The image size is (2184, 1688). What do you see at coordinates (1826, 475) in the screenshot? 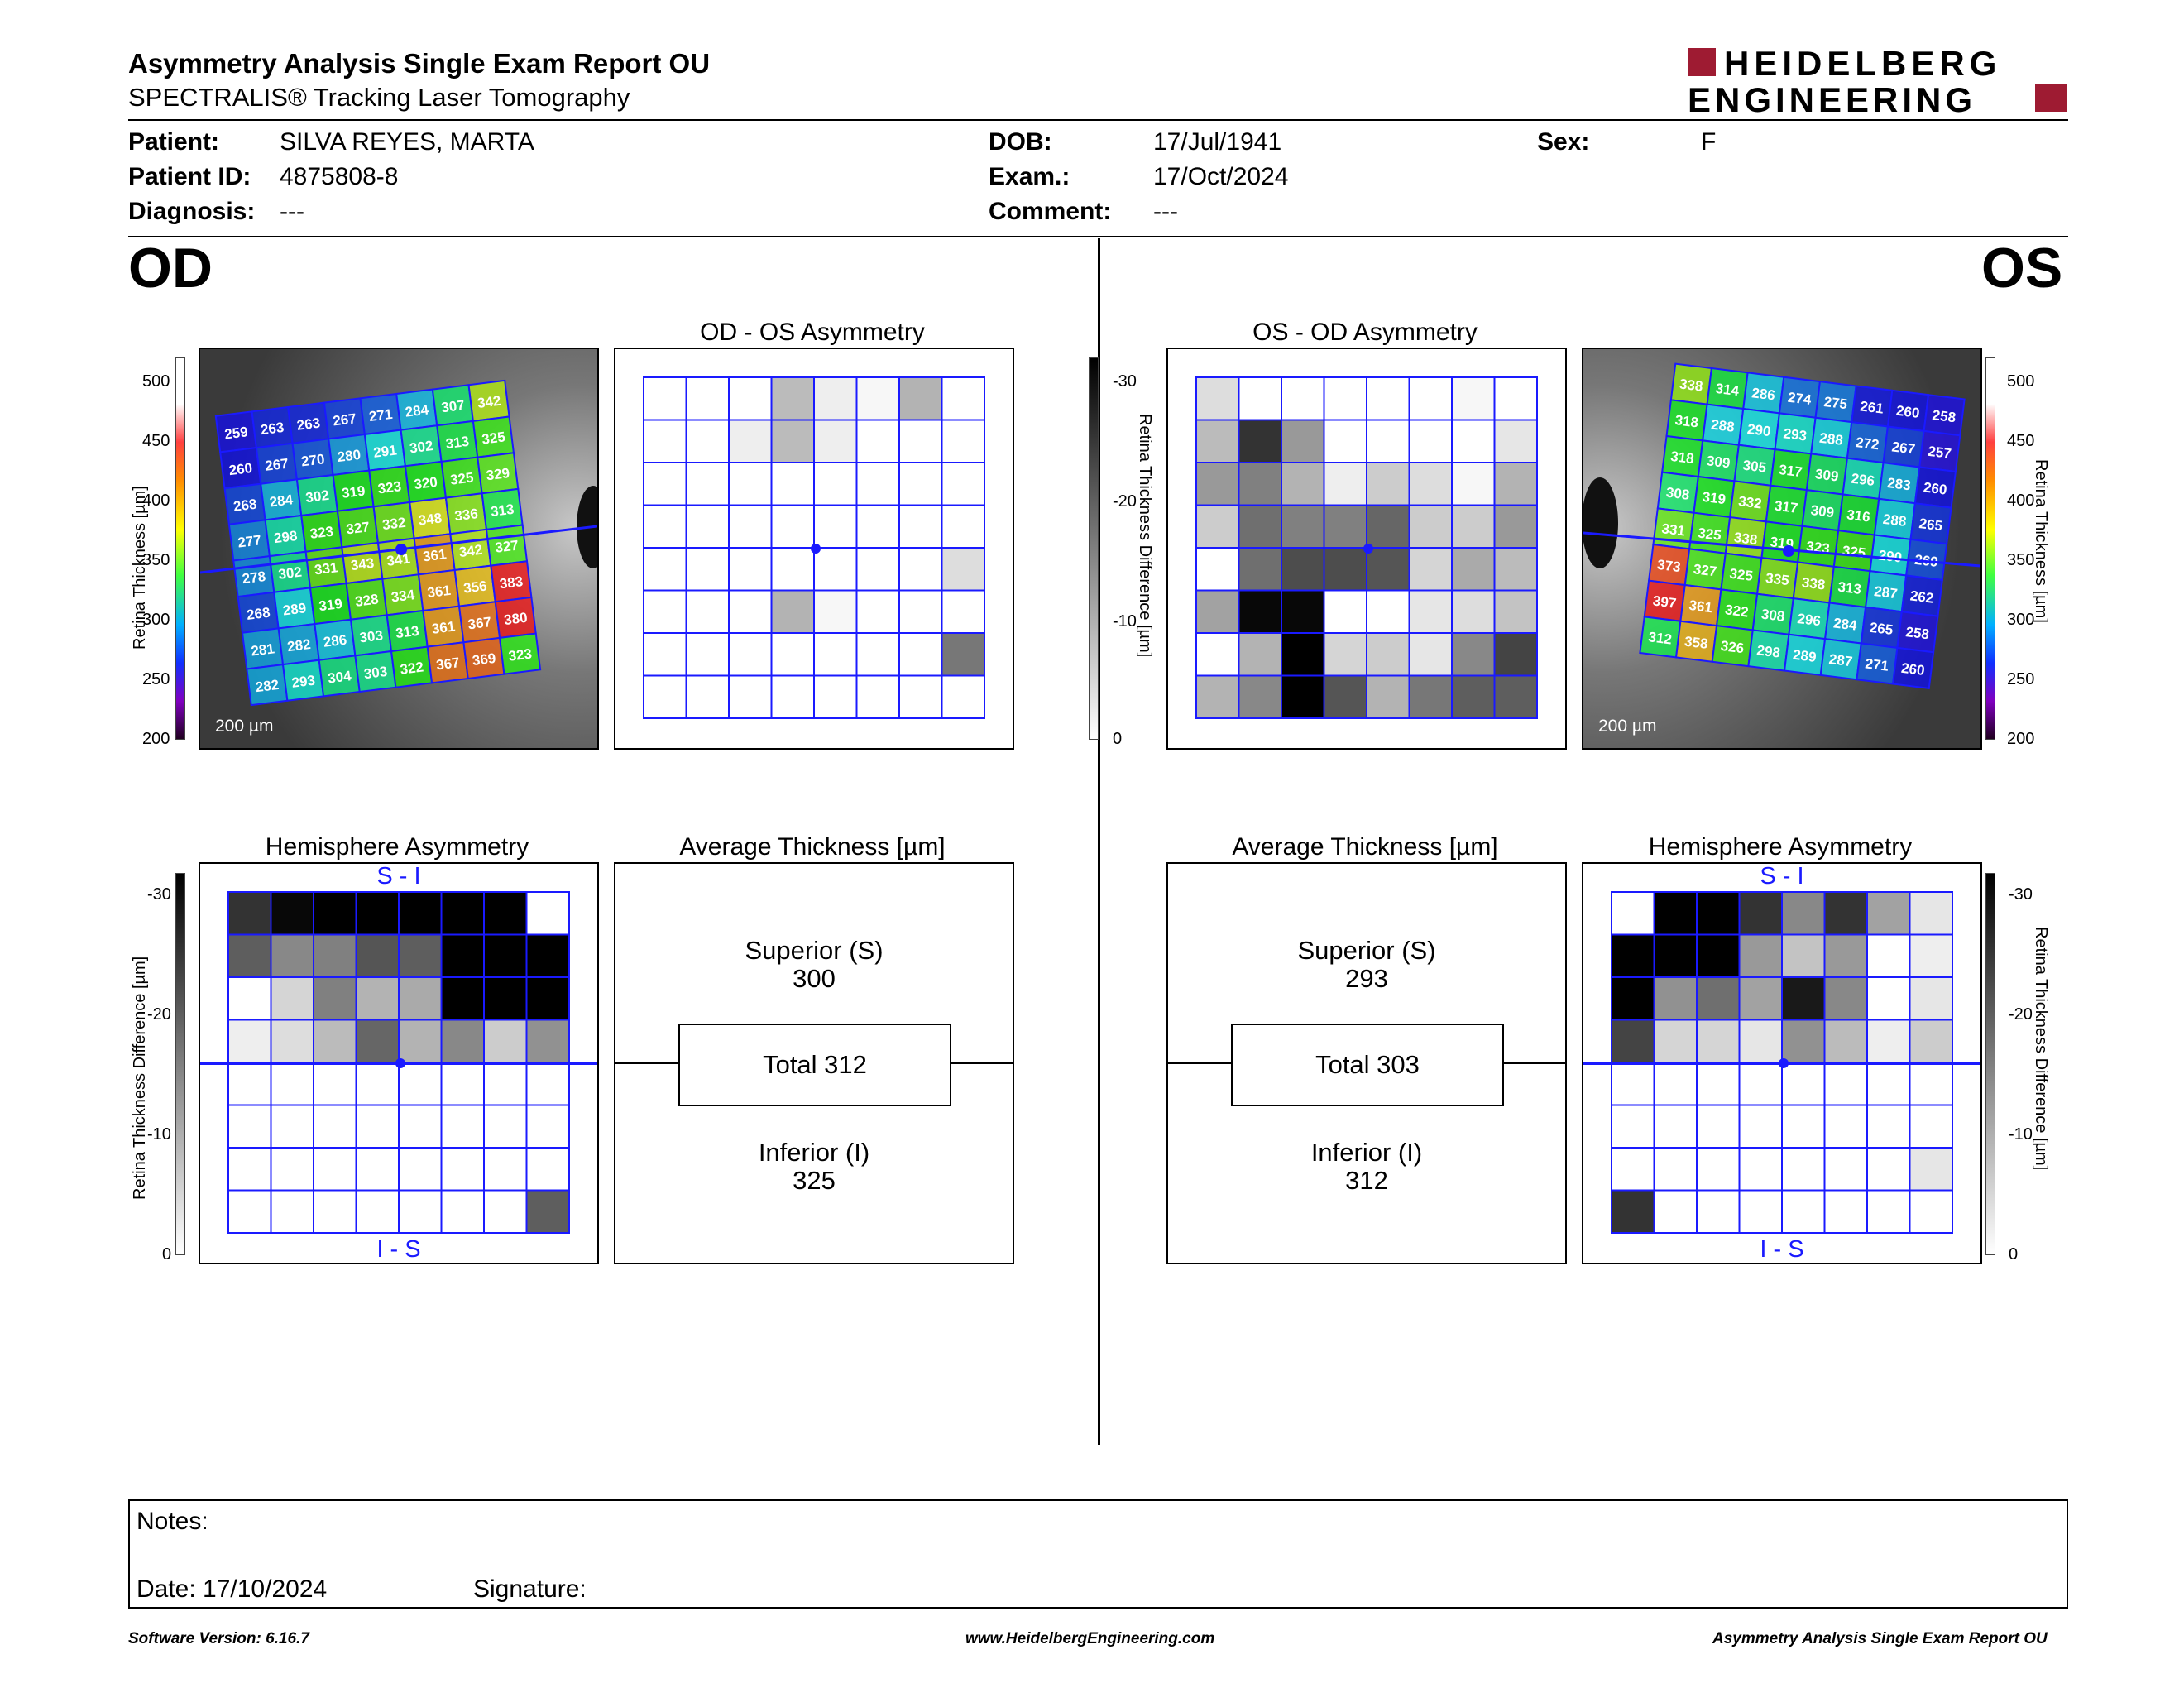
I see `os-map-value: 309` at bounding box center [1826, 475].